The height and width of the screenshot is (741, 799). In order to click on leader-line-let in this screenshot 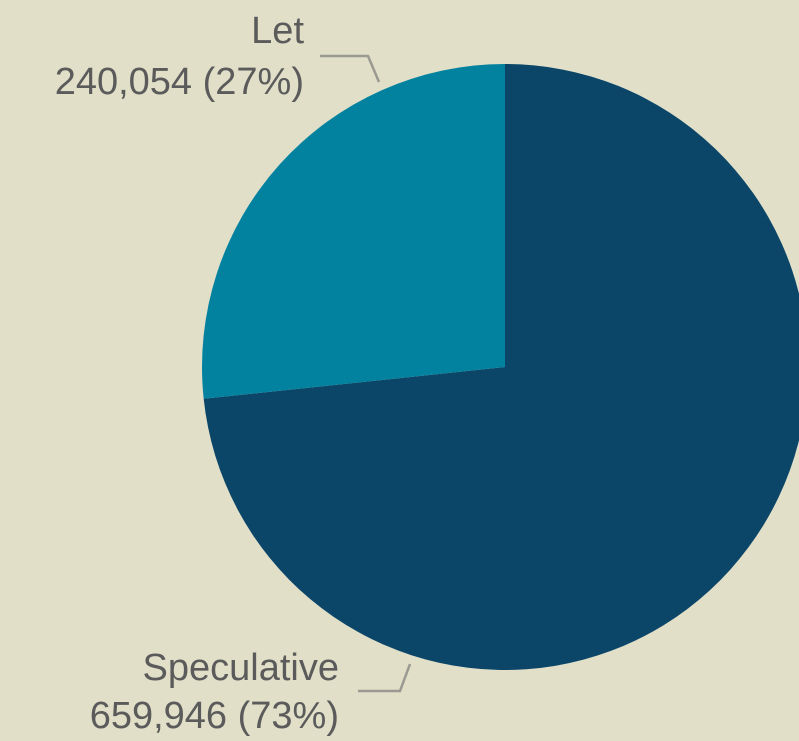, I will do `click(350, 68)`.